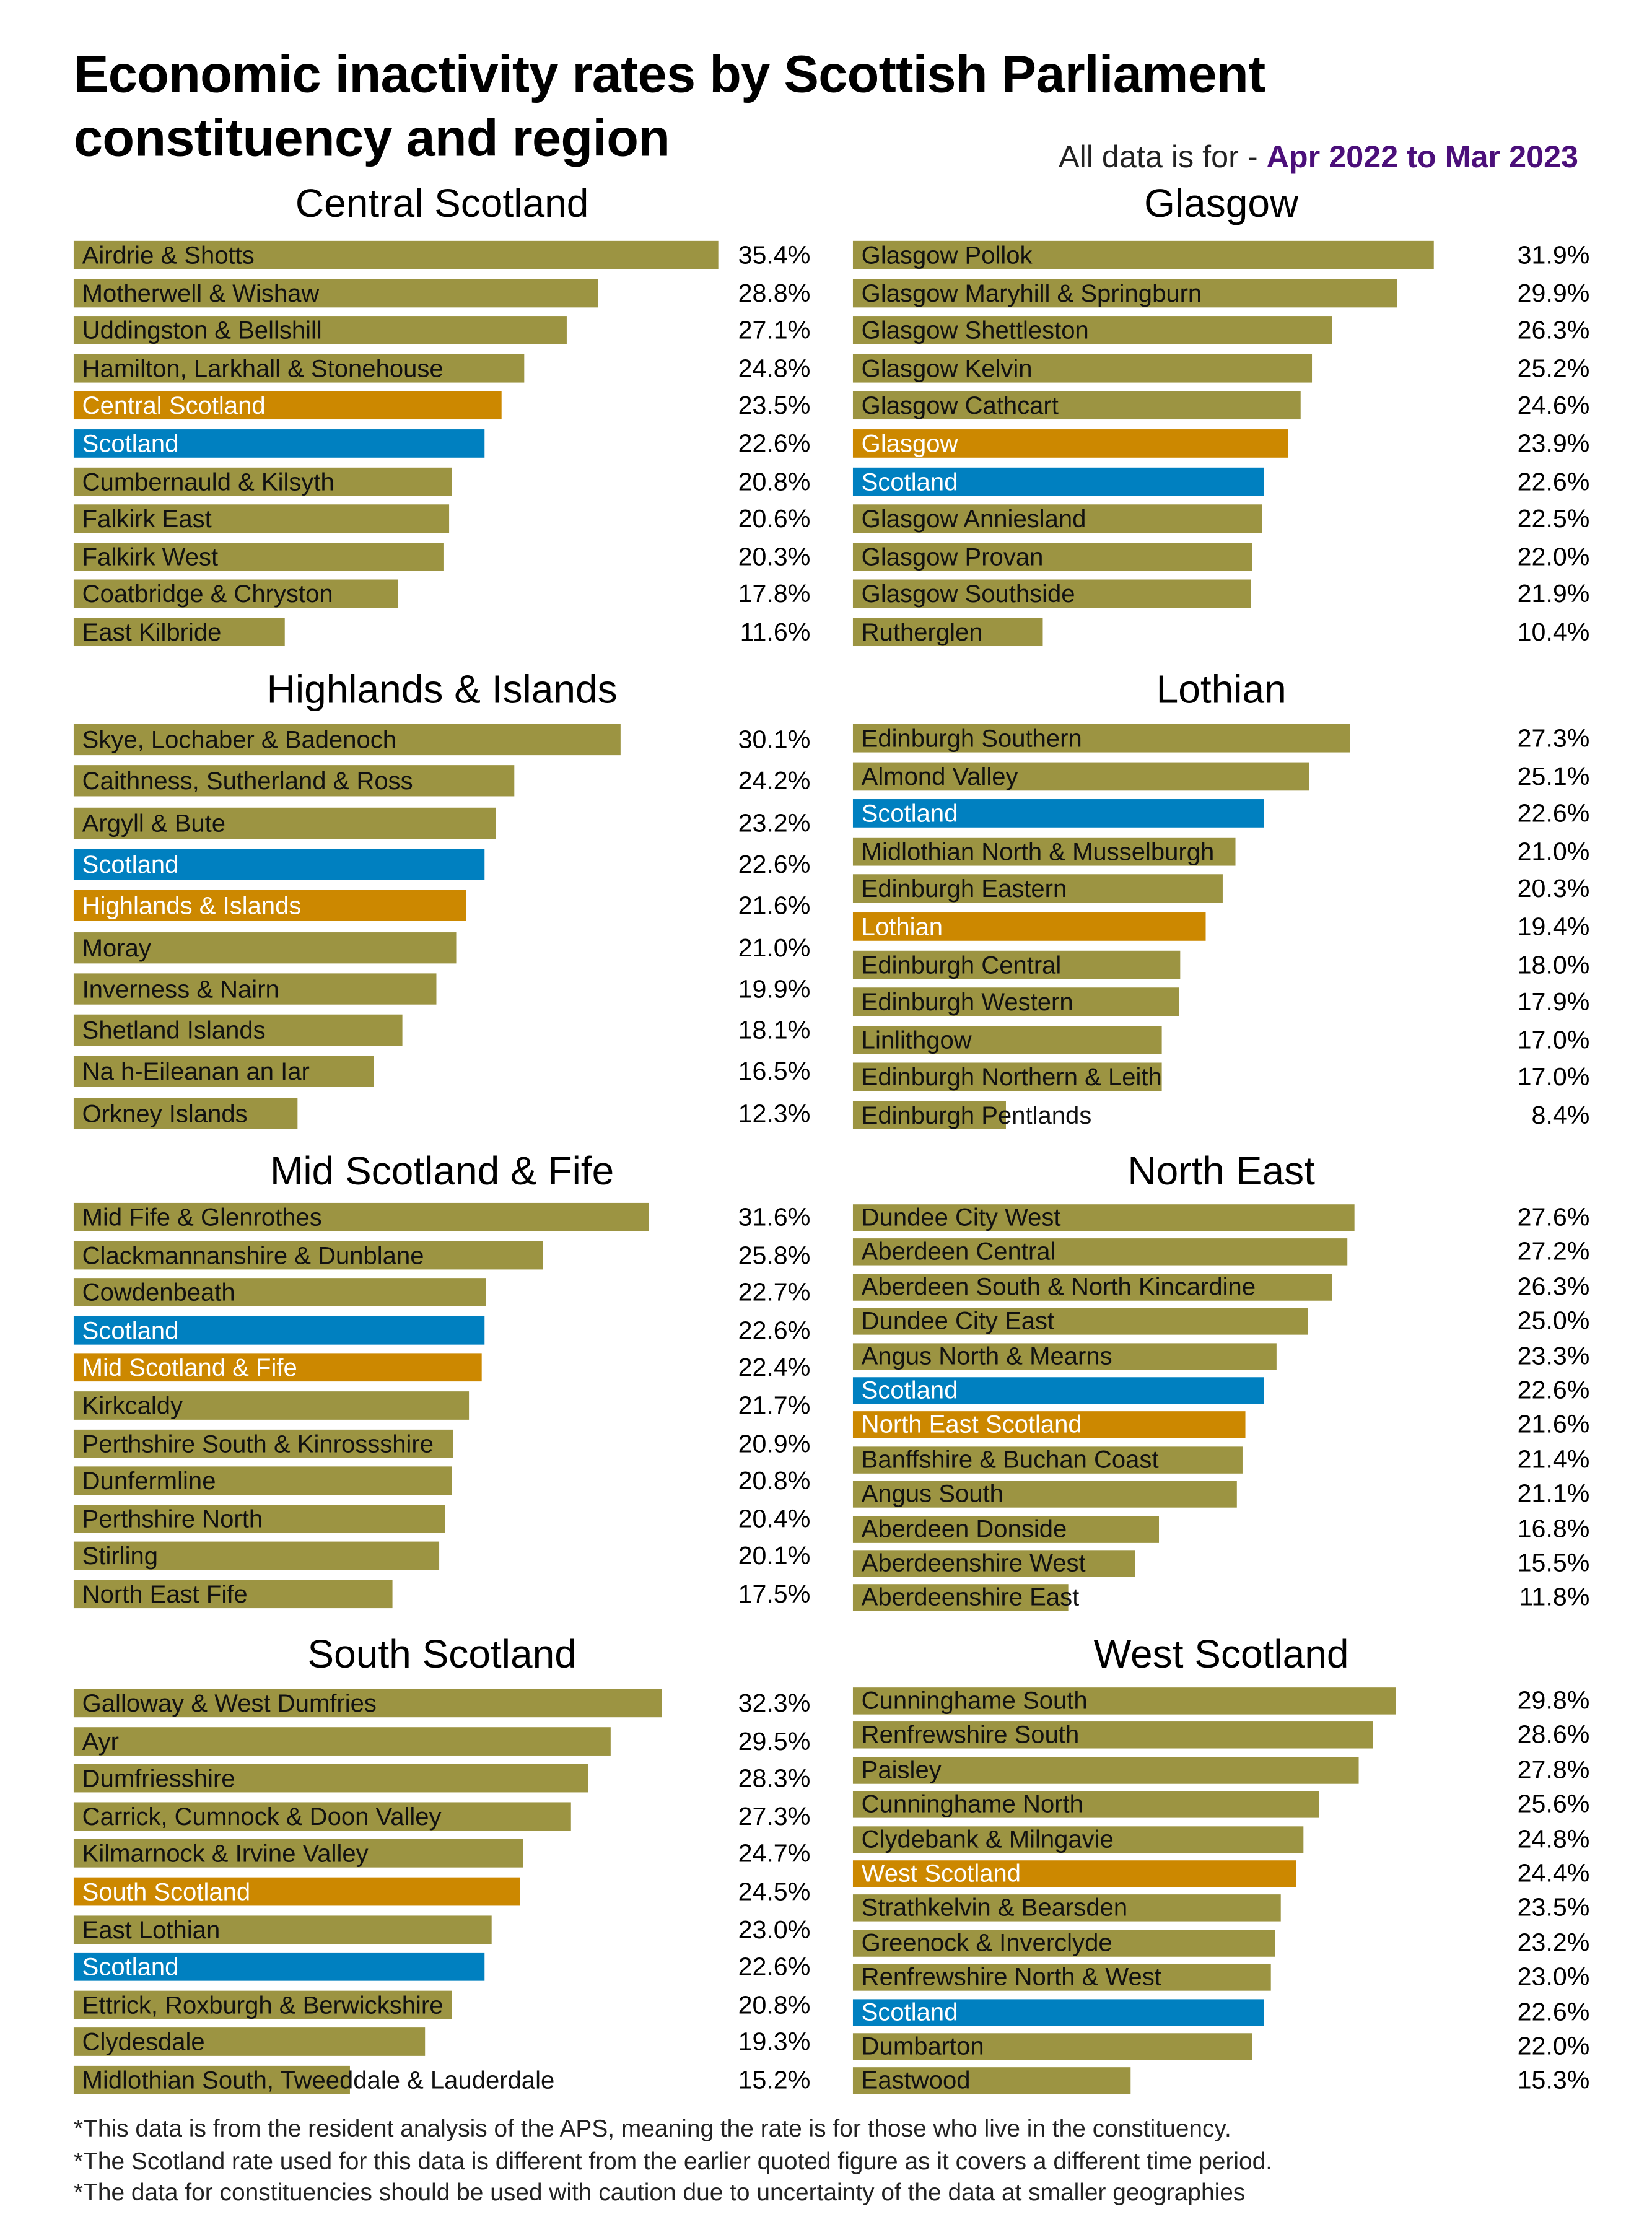  I want to click on value-label: 23.0%, so click(775, 1930).